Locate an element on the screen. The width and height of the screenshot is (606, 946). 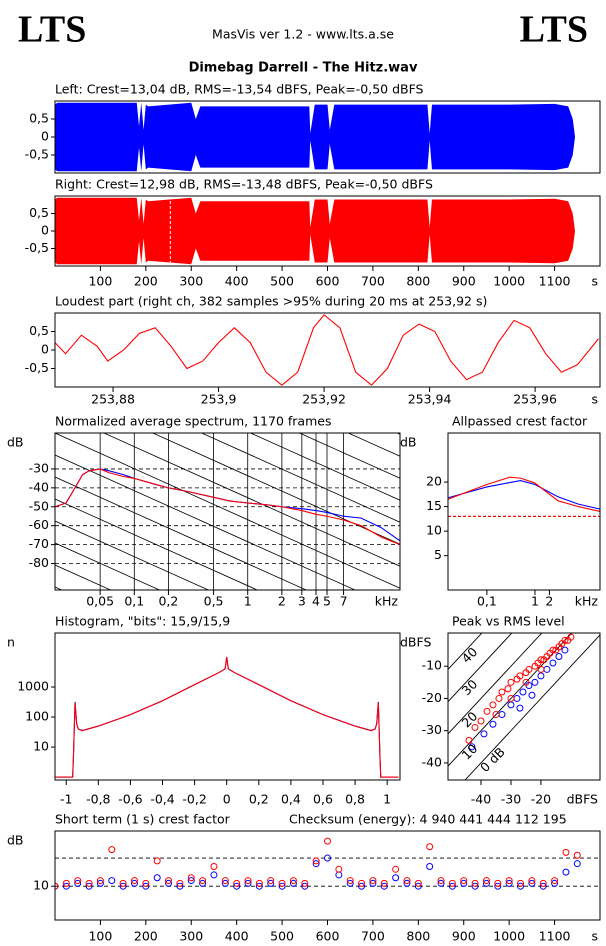
x-tick-label: -0,6 is located at coordinates (130, 799).